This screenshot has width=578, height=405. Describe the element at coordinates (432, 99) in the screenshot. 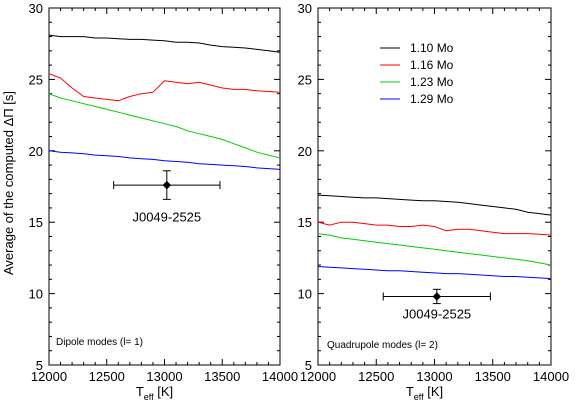

I see `legend-entry: 1.29 Mo` at that location.